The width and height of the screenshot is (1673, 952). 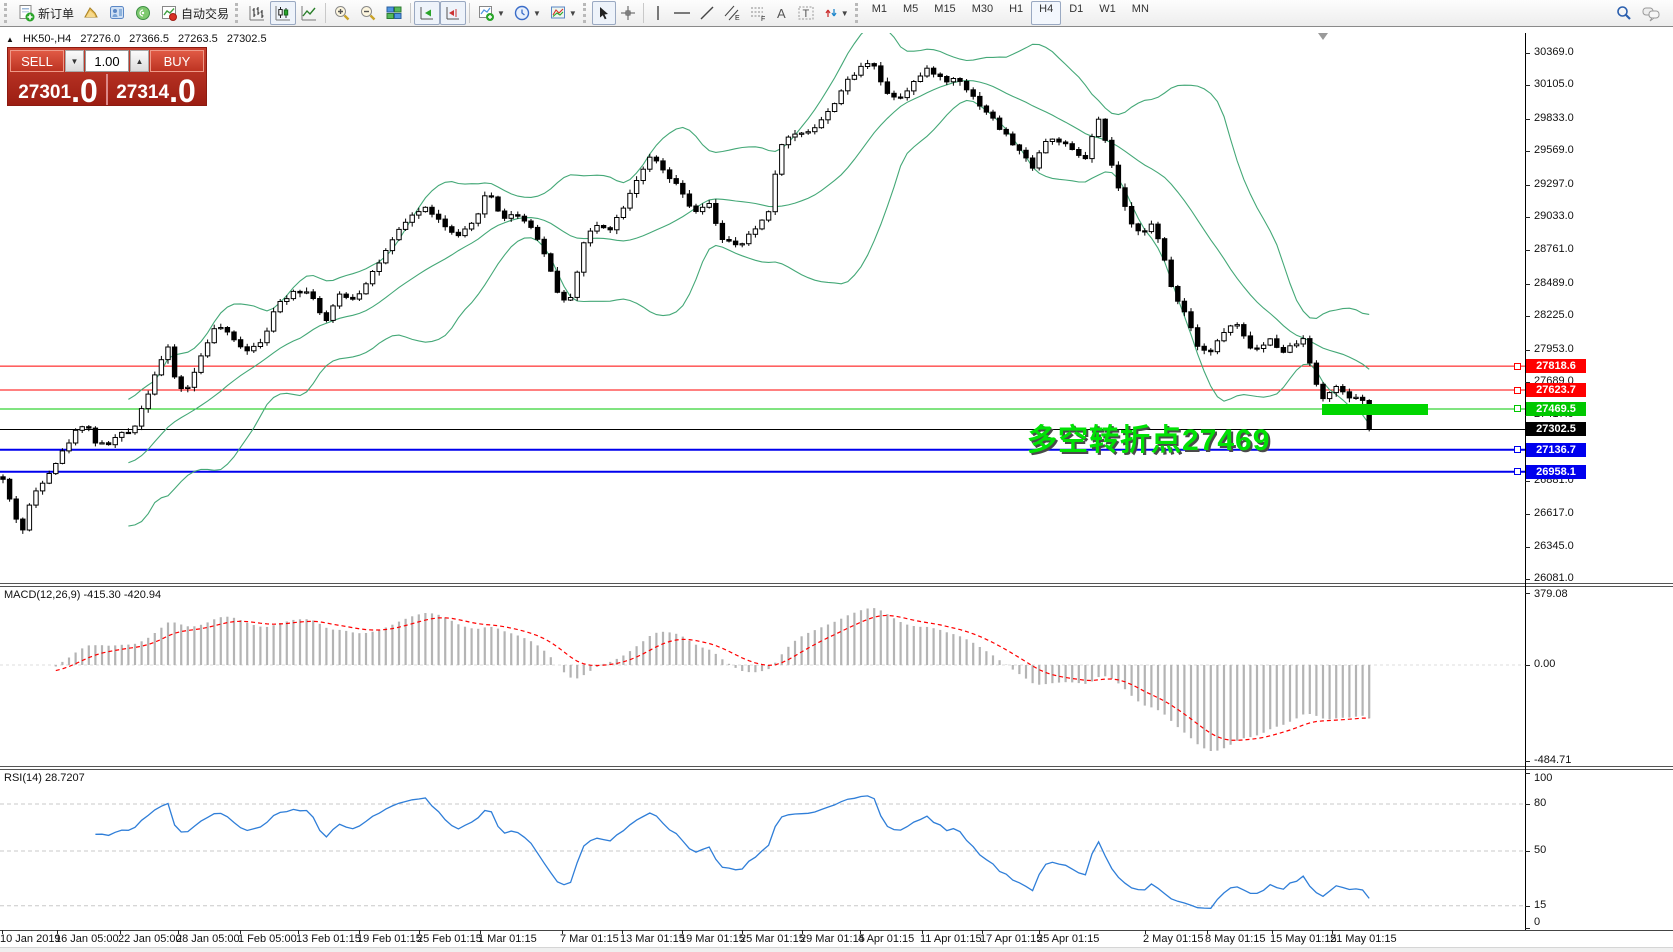 I want to click on volume-decrease-button: ▼, so click(x=74, y=61).